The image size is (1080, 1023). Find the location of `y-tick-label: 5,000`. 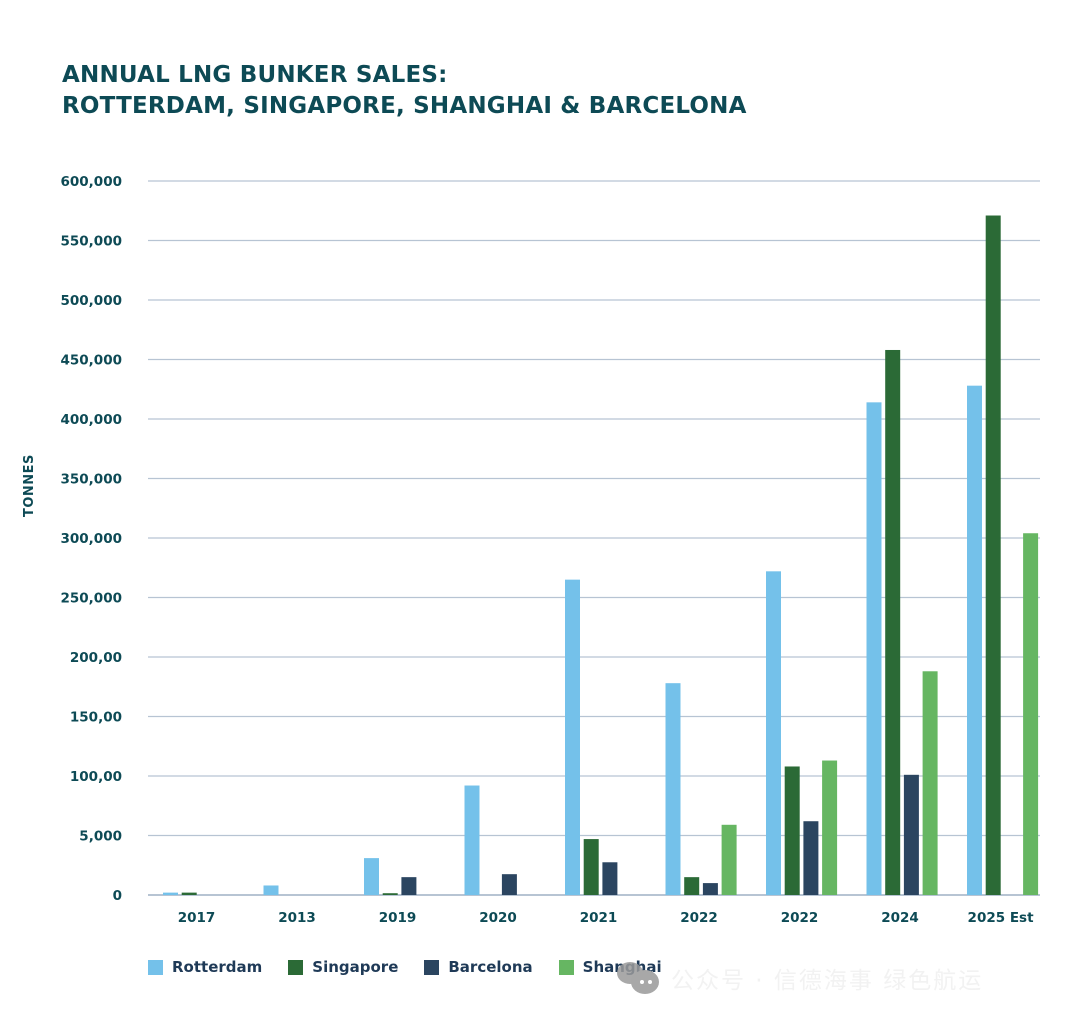

y-tick-label: 5,000 is located at coordinates (100, 837).